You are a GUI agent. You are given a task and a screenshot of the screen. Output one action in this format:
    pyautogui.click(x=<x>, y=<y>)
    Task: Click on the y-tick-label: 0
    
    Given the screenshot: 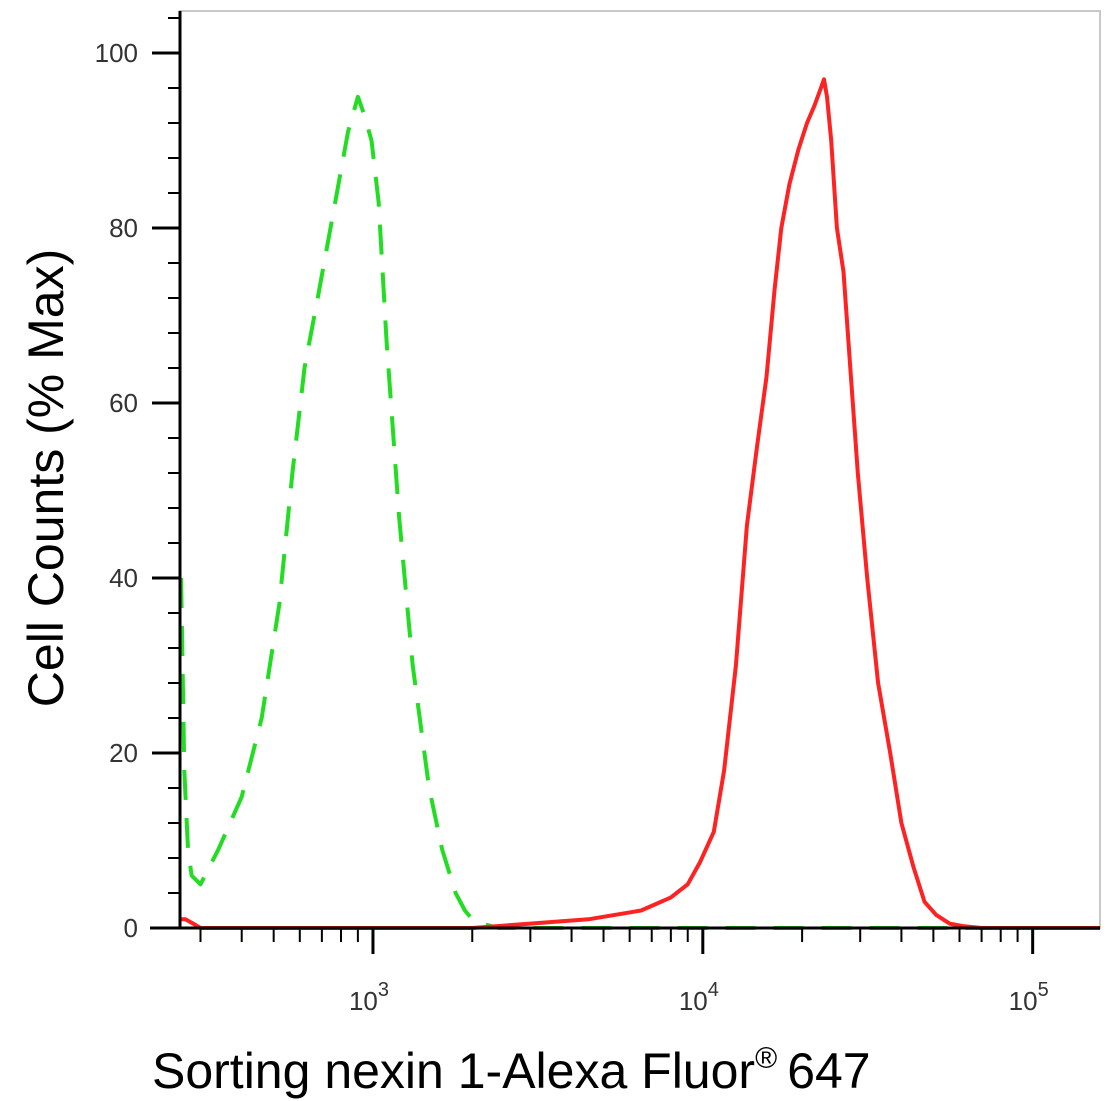 What is the action you would take?
    pyautogui.click(x=131, y=928)
    